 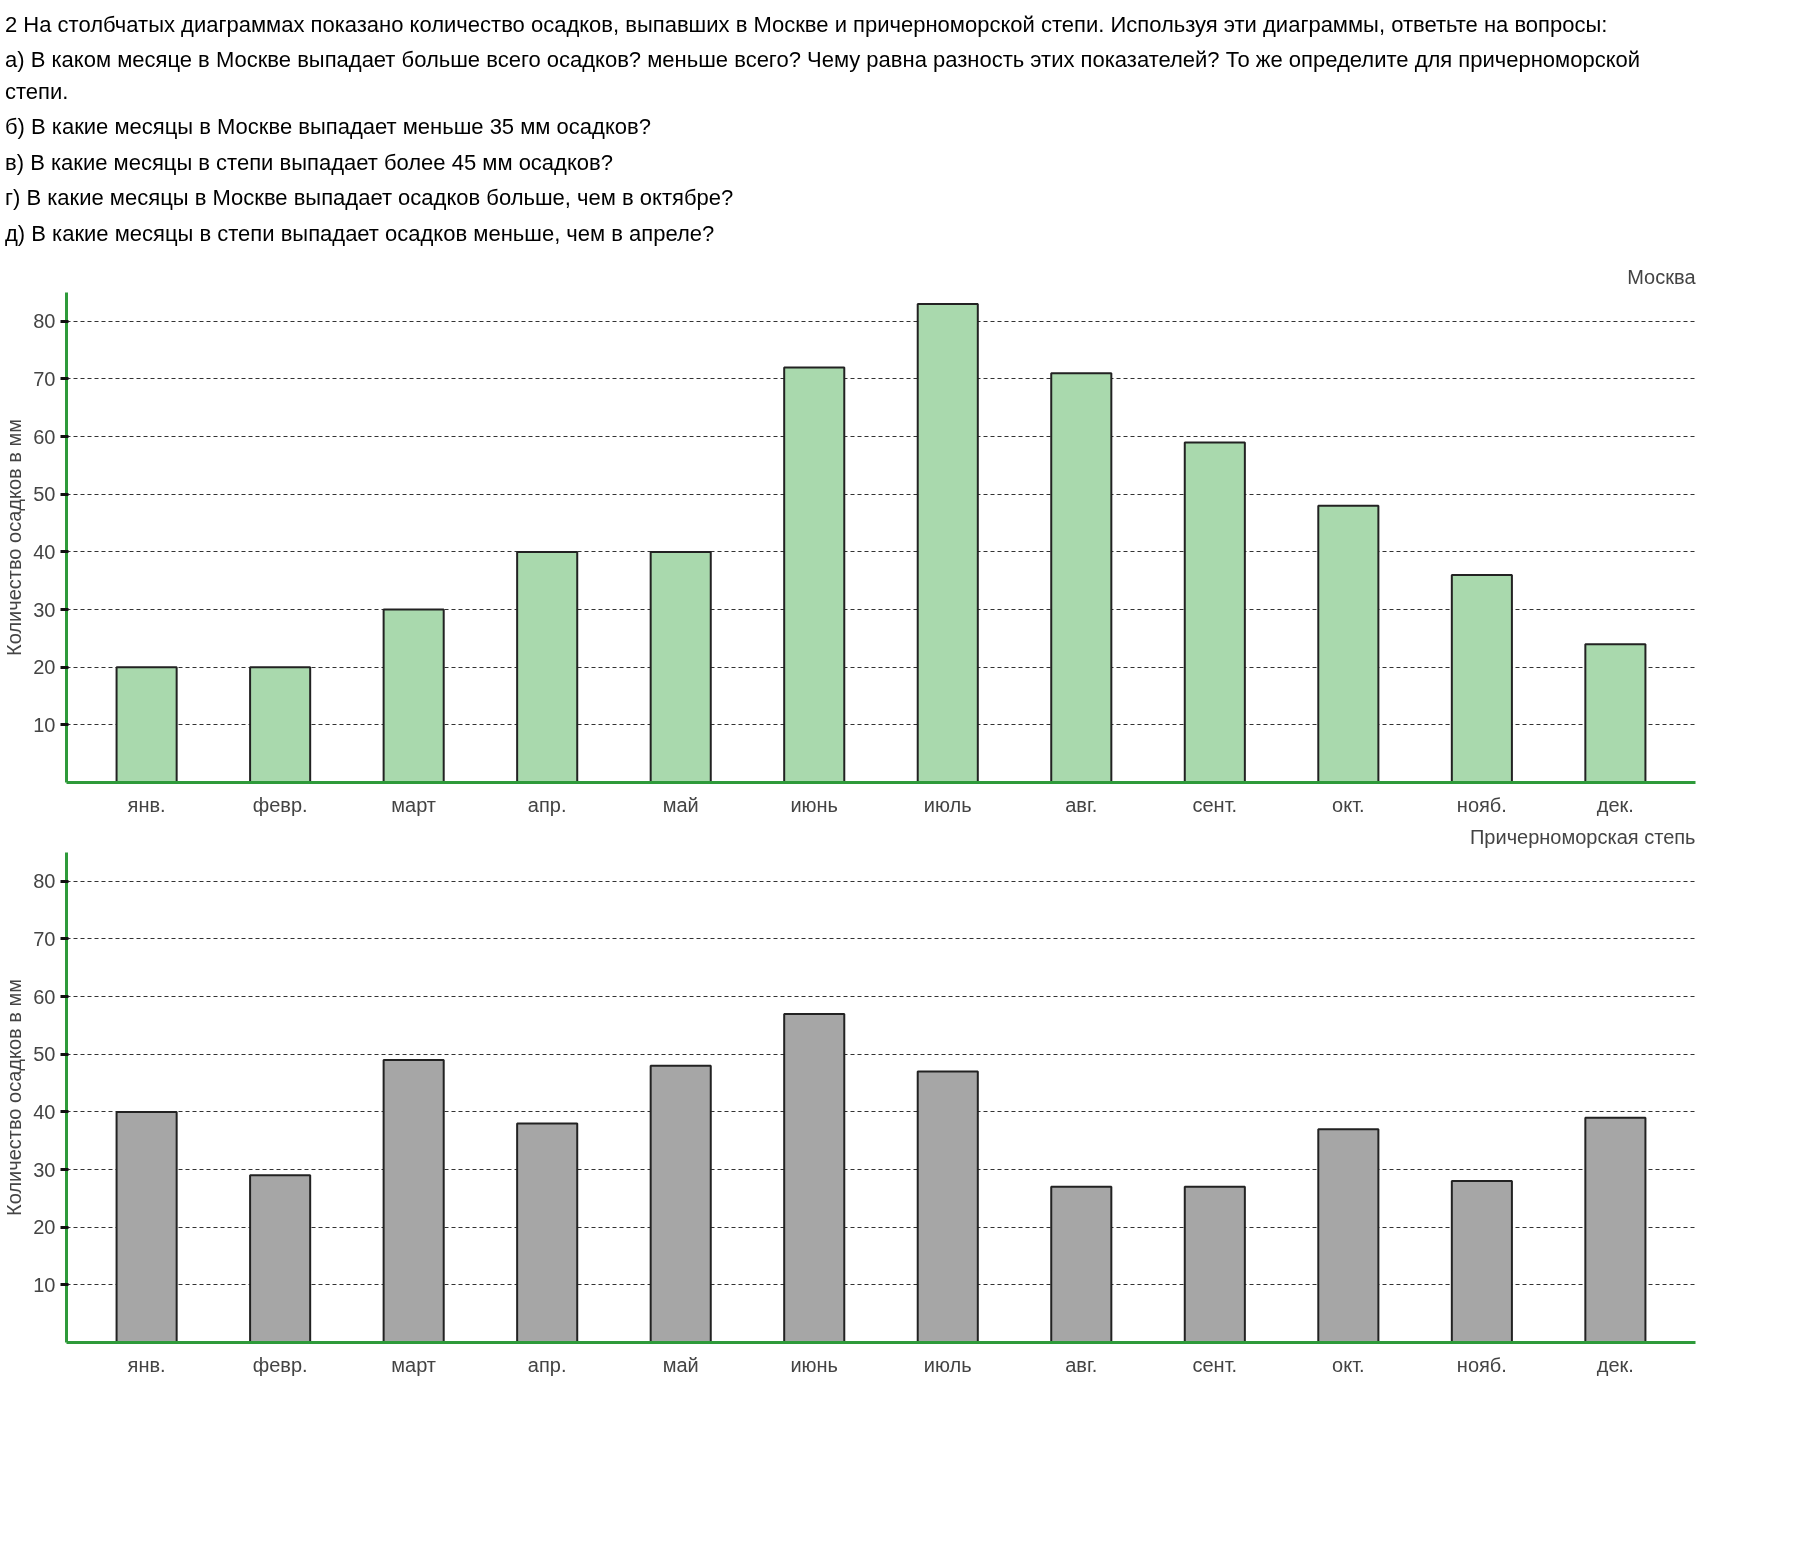 I want to click on text: а) В каком месяце в Москве выпадает больше всего осадков? меньше всего? Чему равна разность этих показателей? То же определите для причерноморской степи., so click(x=823, y=76).